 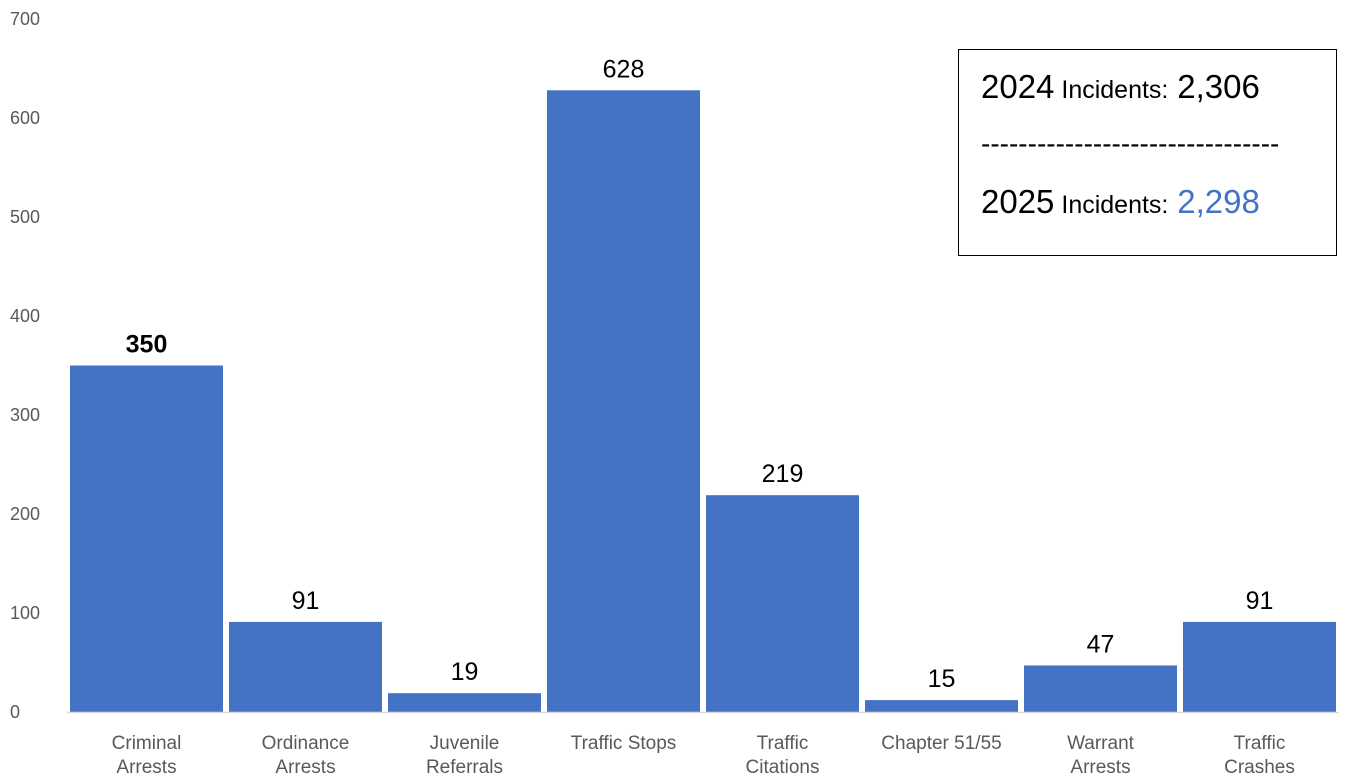 I want to click on x-tick-label: Citations, so click(x=783, y=767).